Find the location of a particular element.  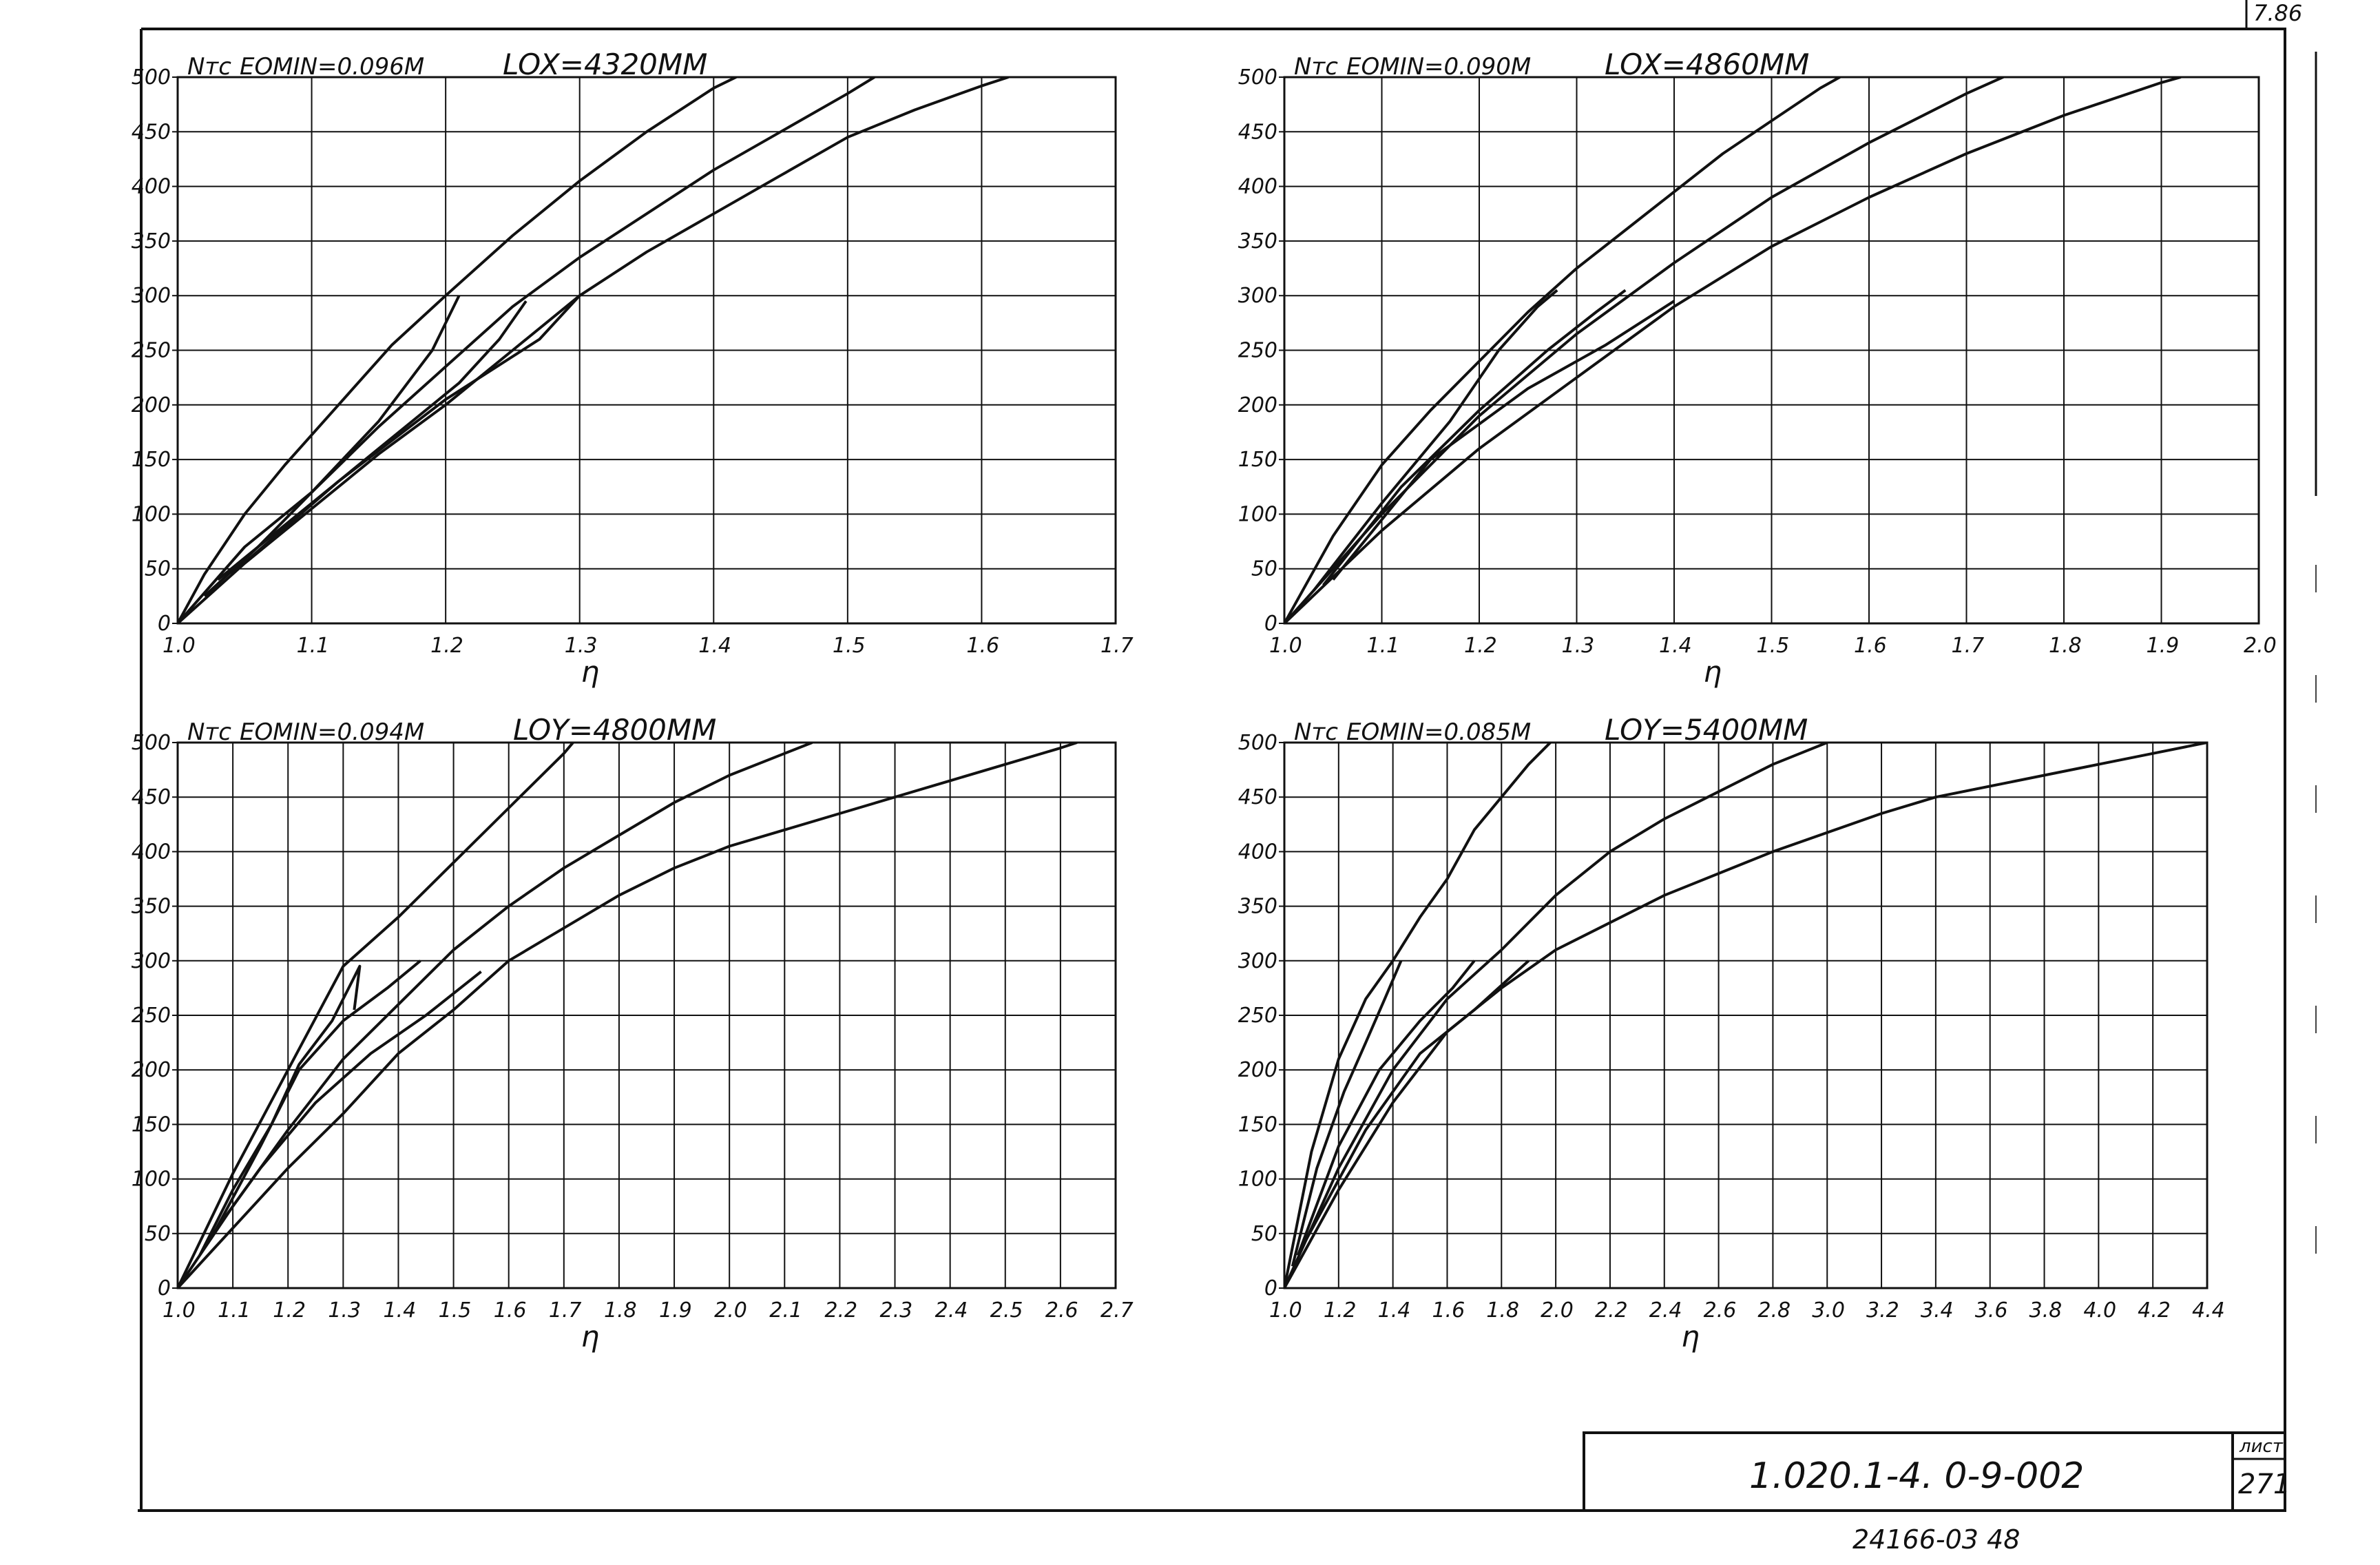

chart-title: LOX=4860ММ is located at coordinates (1707, 64).